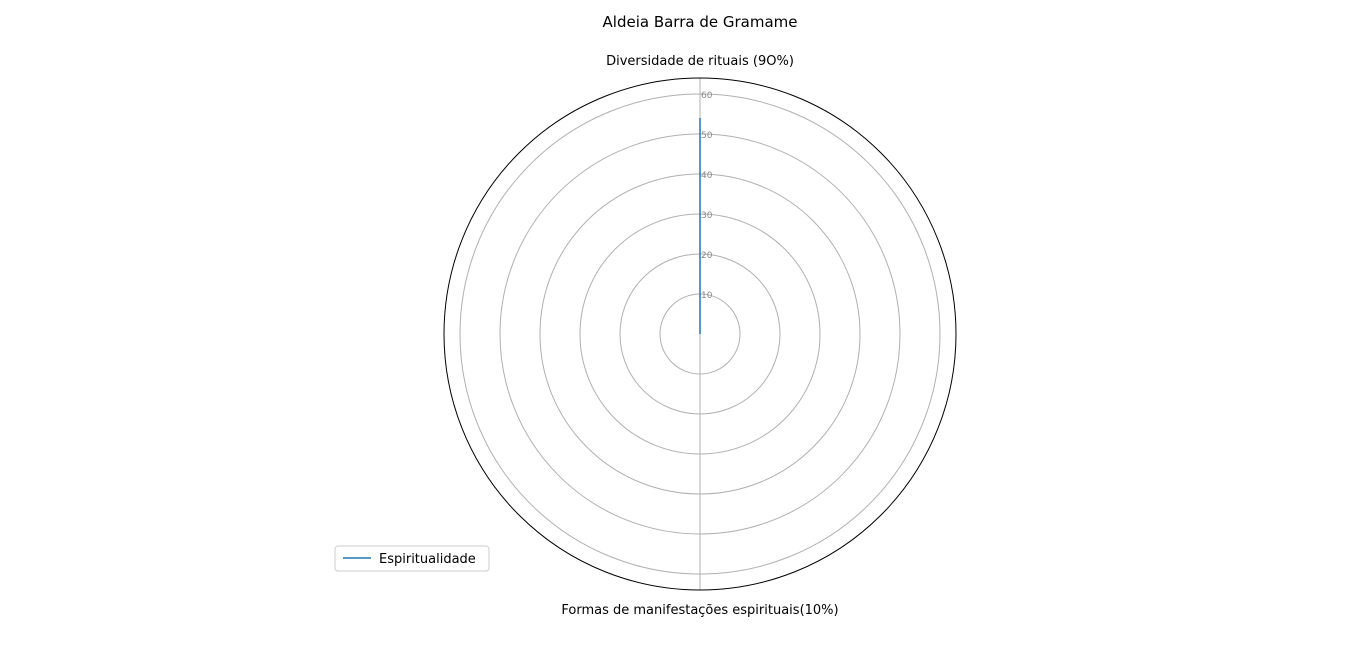 The height and width of the screenshot is (663, 1366). I want to click on tick-label-40: 40, so click(707, 176).